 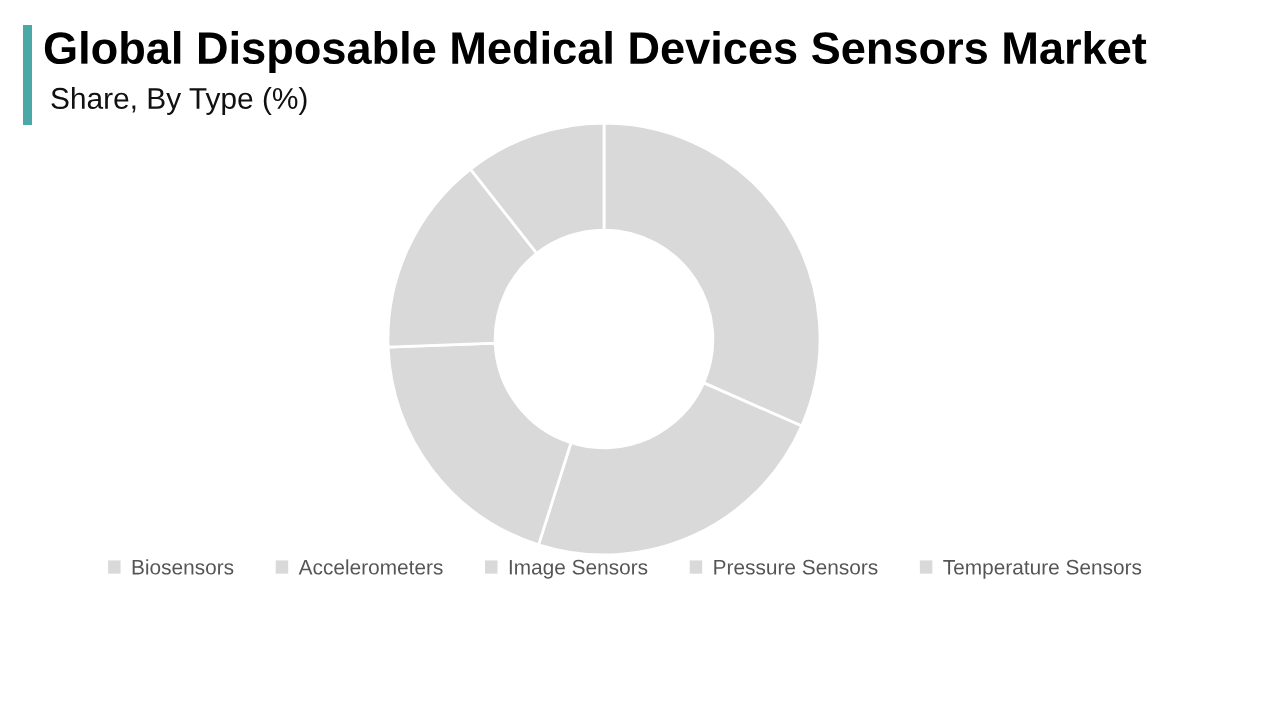 I want to click on legend-label: Image Sensors, so click(x=578, y=569).